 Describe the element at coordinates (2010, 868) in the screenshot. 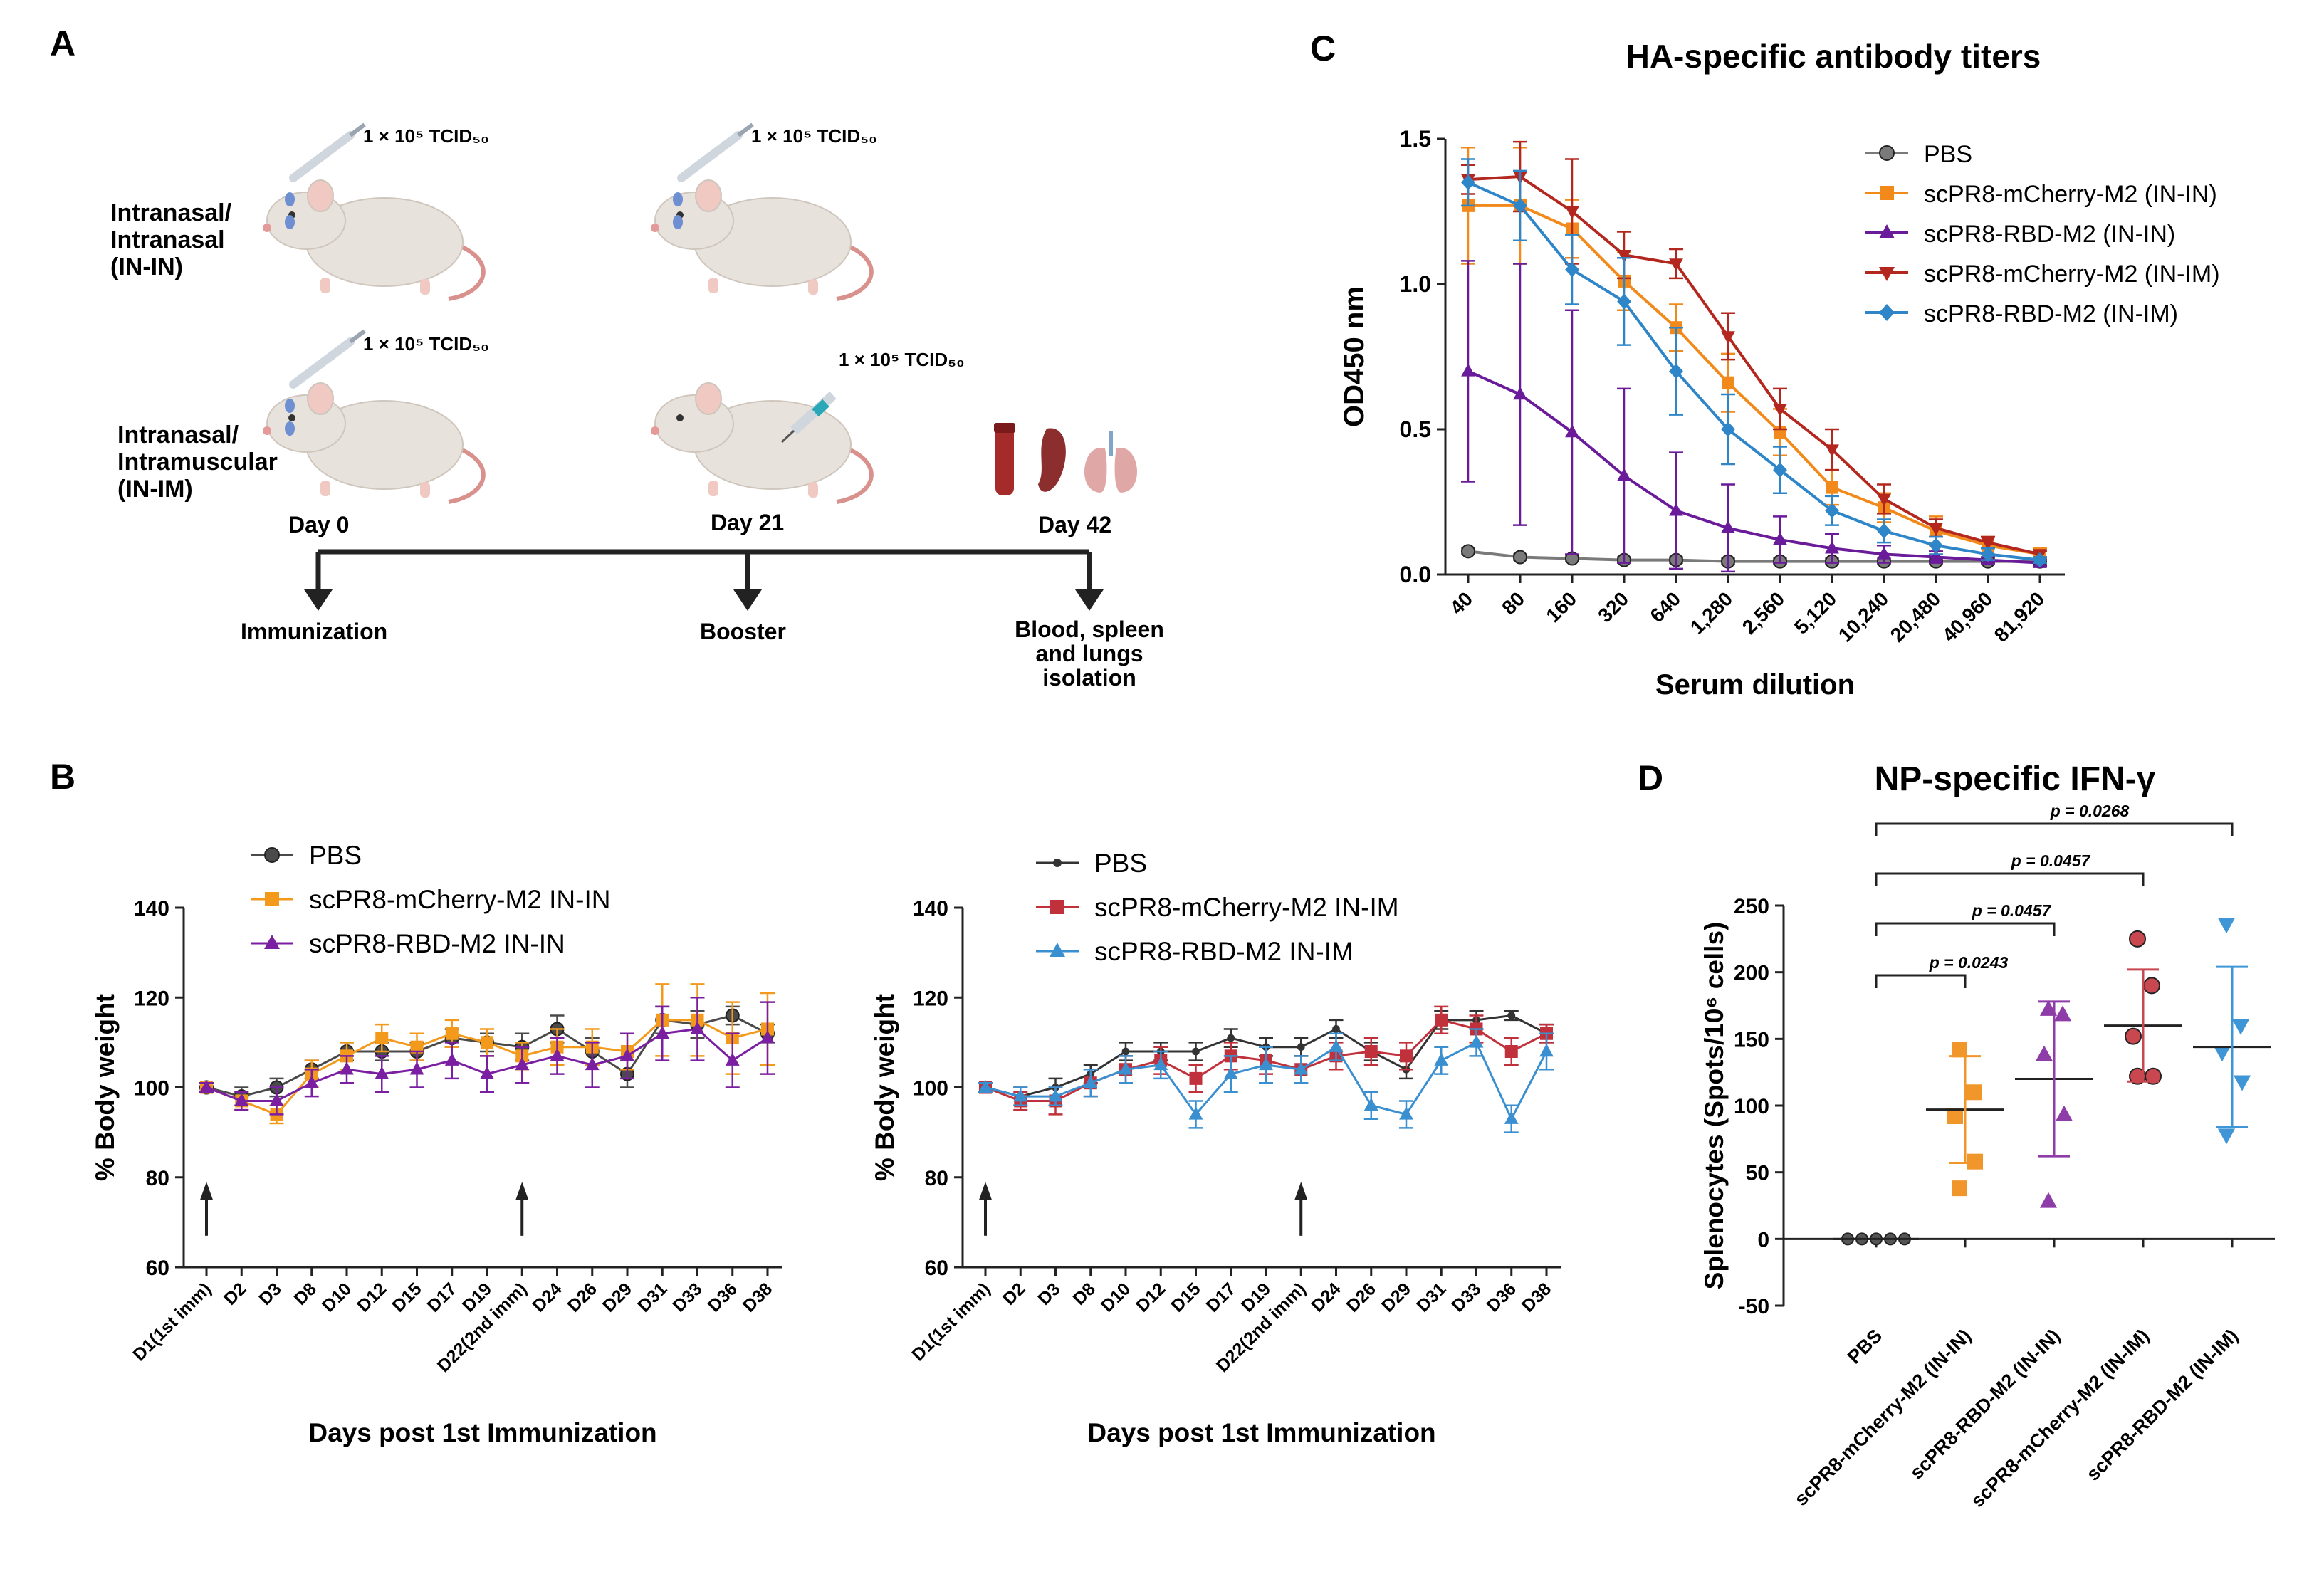

I see `significance-bracket: p = 0.0457` at that location.